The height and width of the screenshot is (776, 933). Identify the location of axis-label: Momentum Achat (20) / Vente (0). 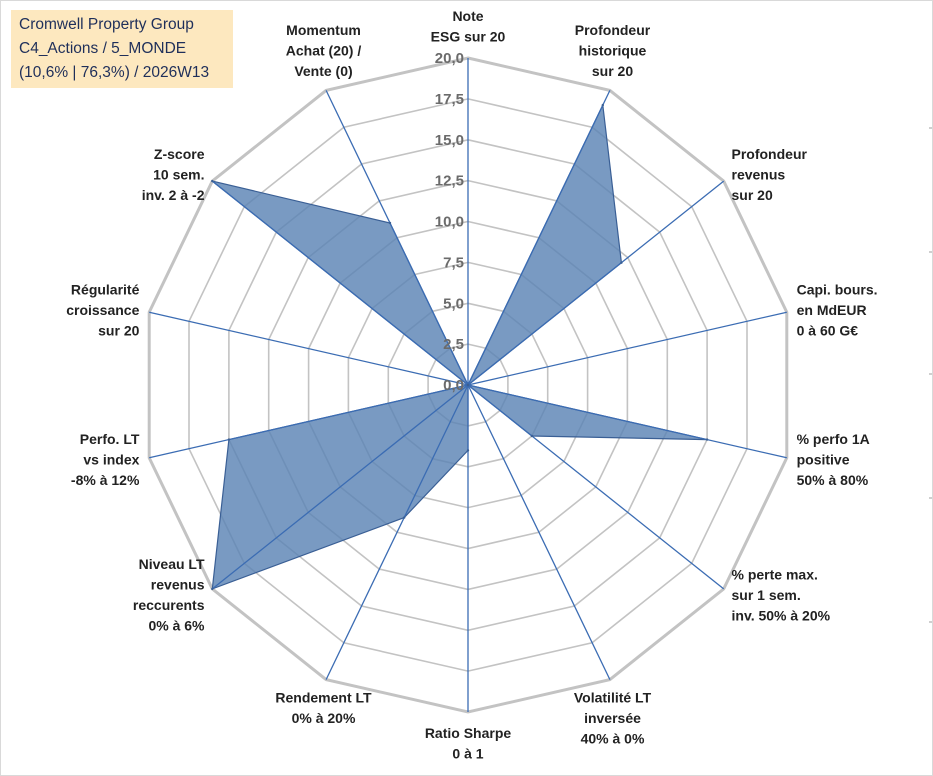
(324, 50).